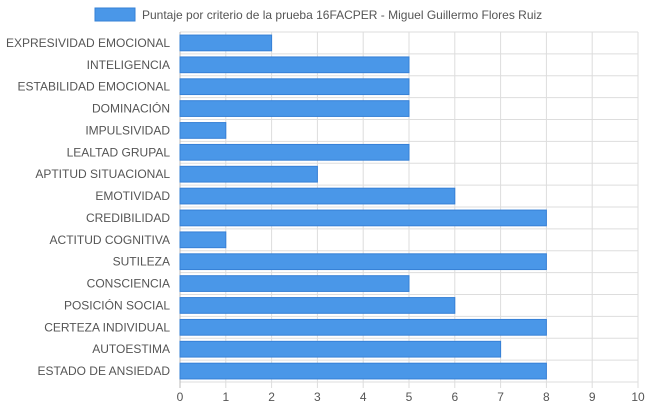 The image size is (648, 410). I want to click on x-tick-label: 7, so click(500, 397).